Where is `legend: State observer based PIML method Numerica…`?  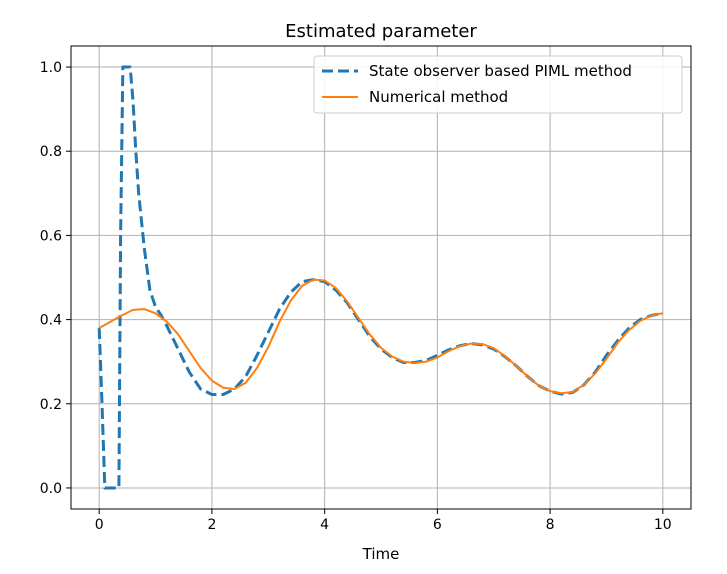 legend: State observer based PIML method Numerica… is located at coordinates (498, 84).